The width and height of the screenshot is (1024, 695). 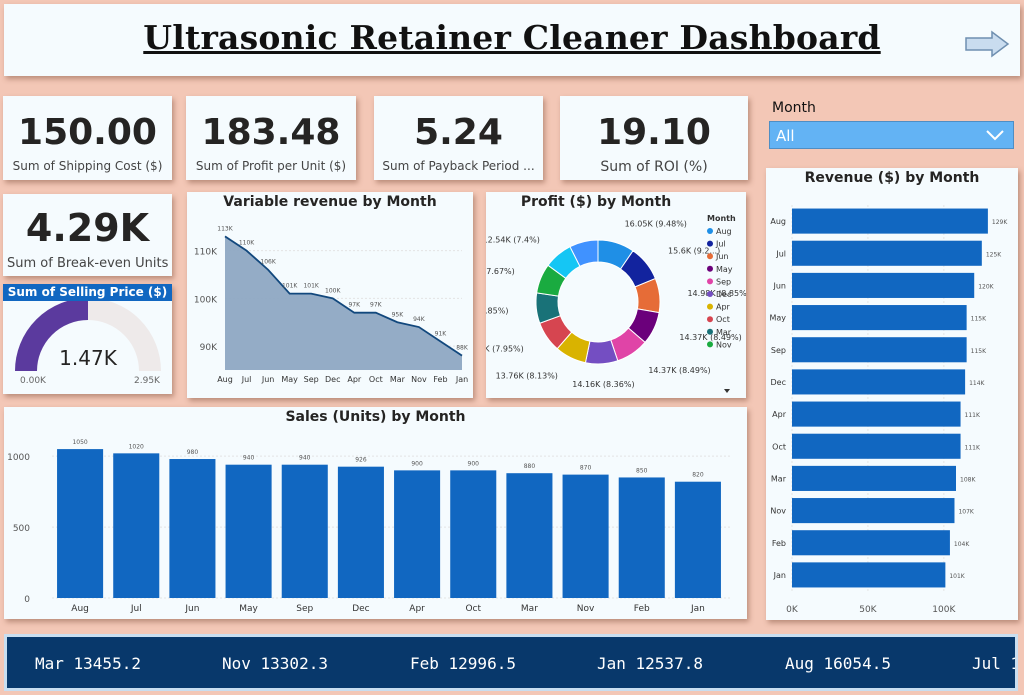 What do you see at coordinates (779, 414) in the screenshot?
I see `y-tick-label: Apr` at bounding box center [779, 414].